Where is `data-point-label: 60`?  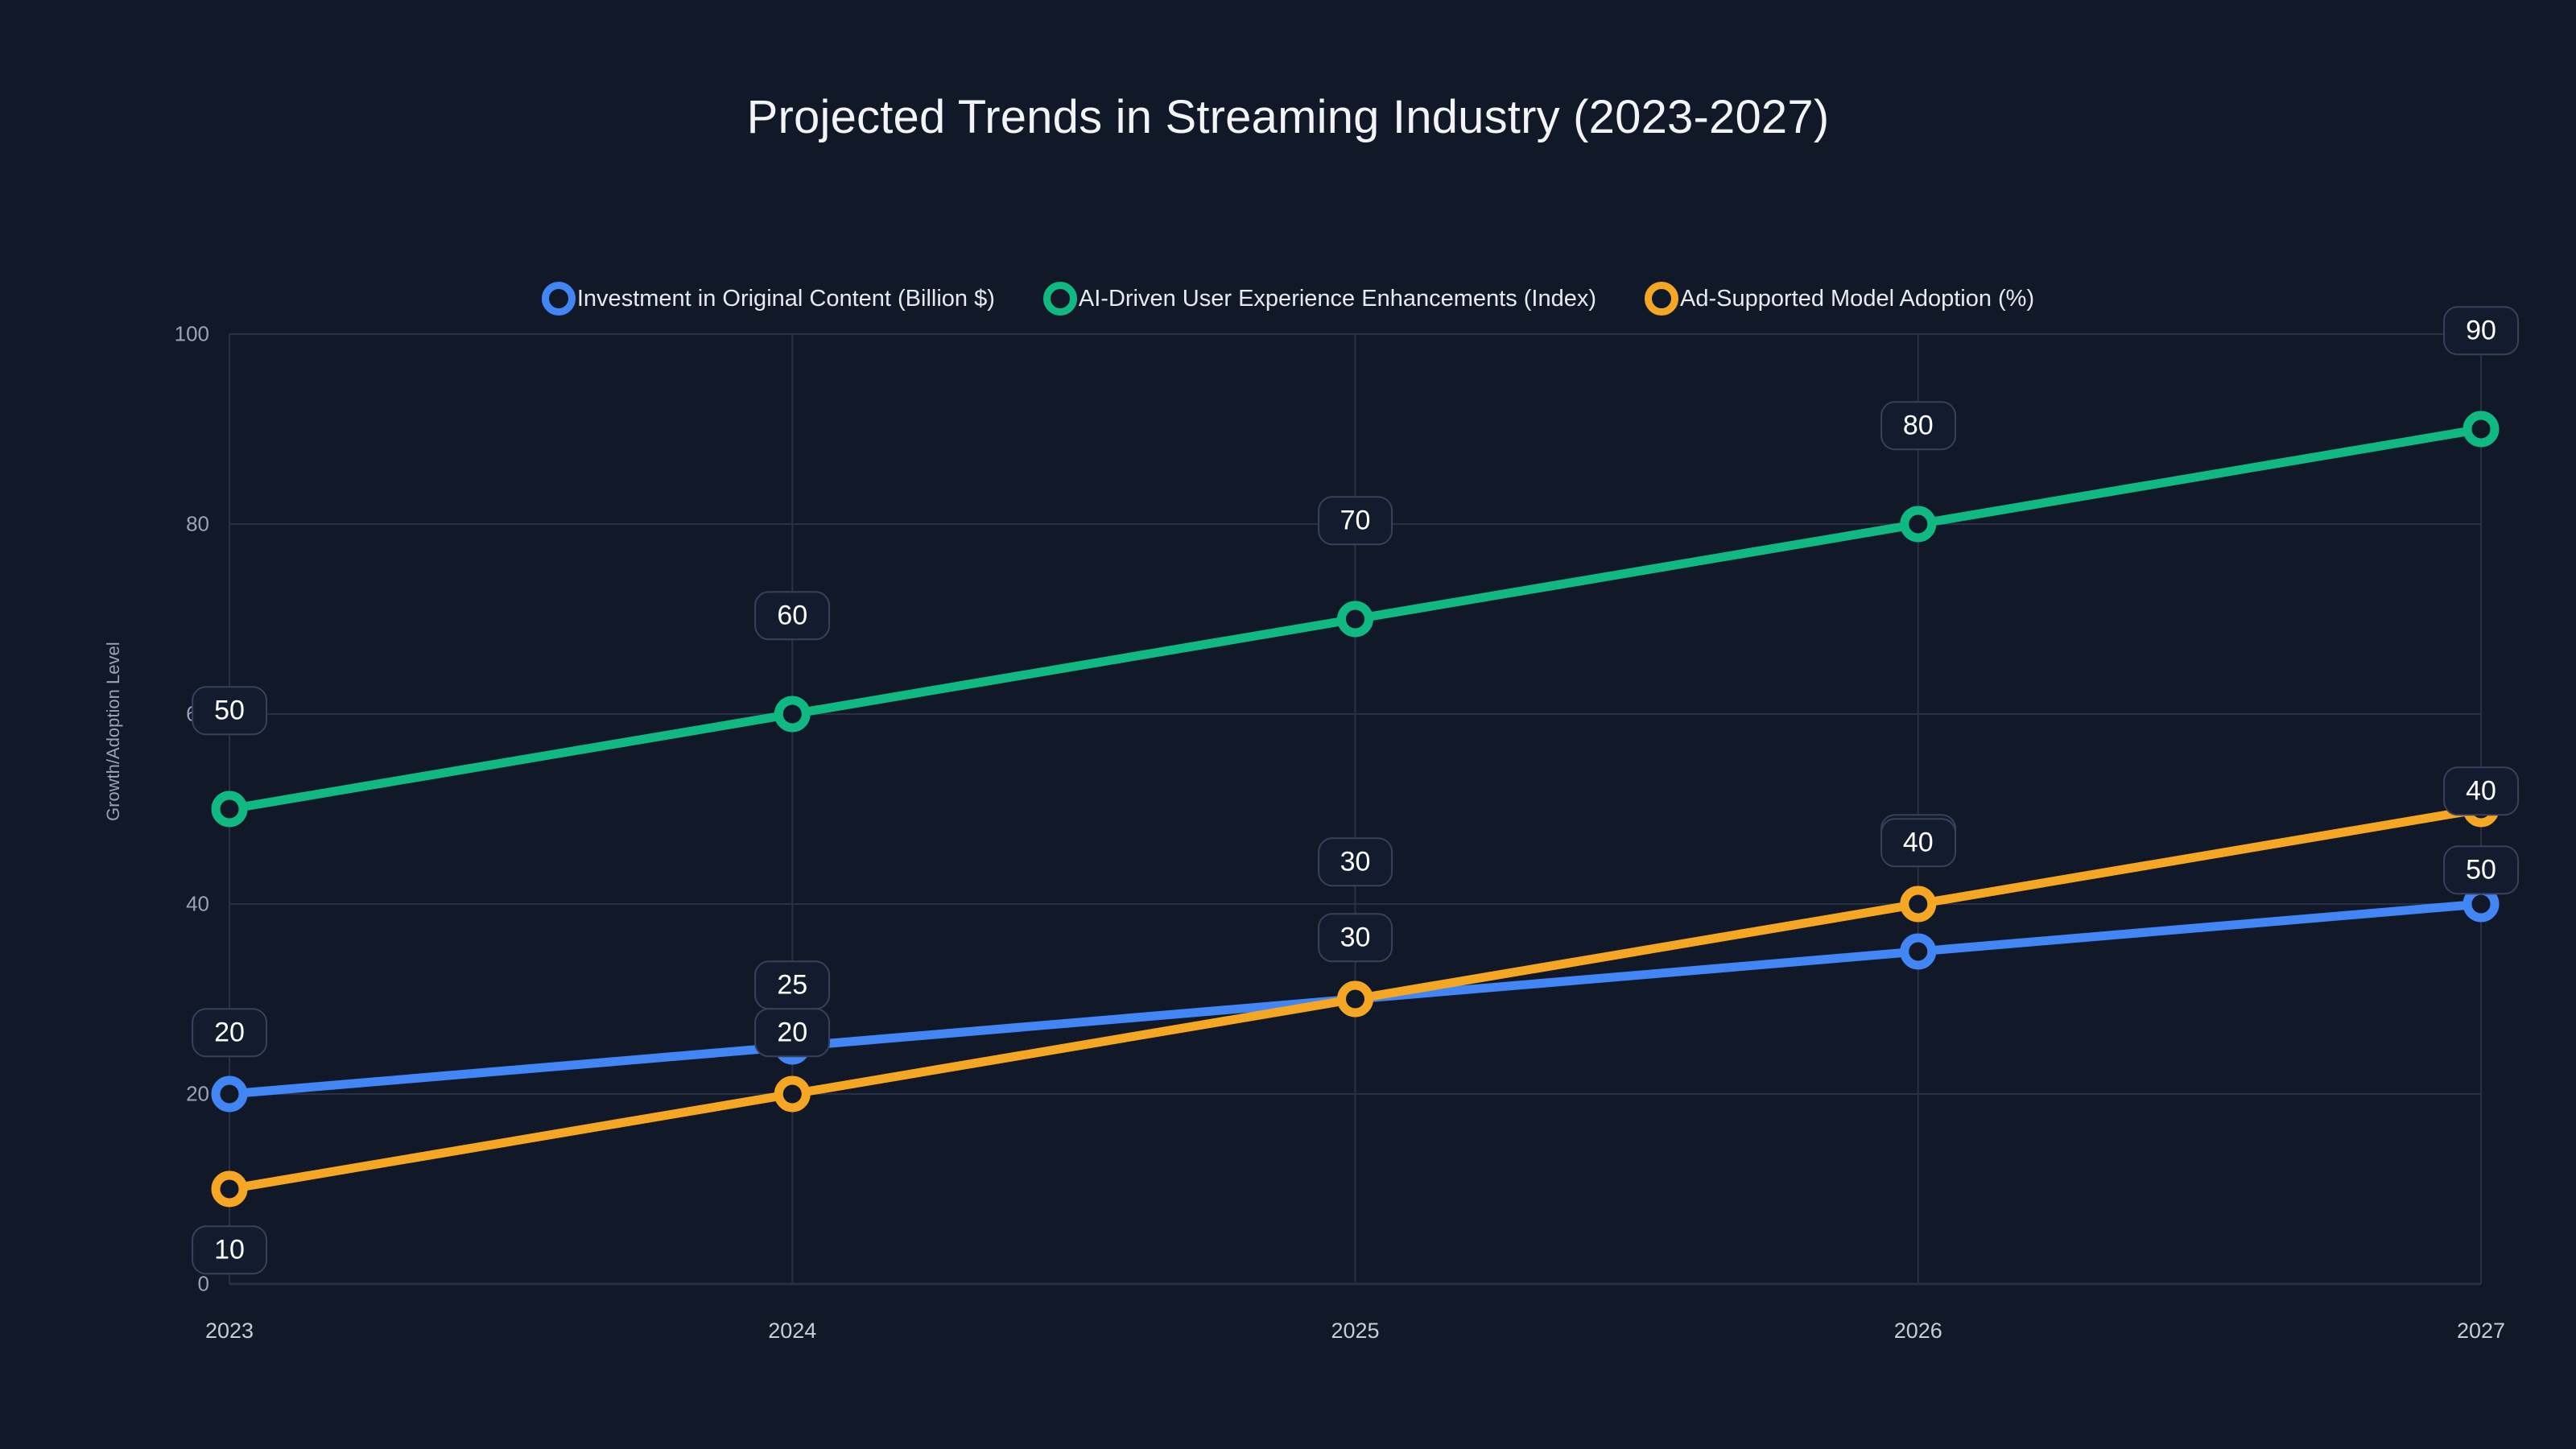 data-point-label: 60 is located at coordinates (792, 616).